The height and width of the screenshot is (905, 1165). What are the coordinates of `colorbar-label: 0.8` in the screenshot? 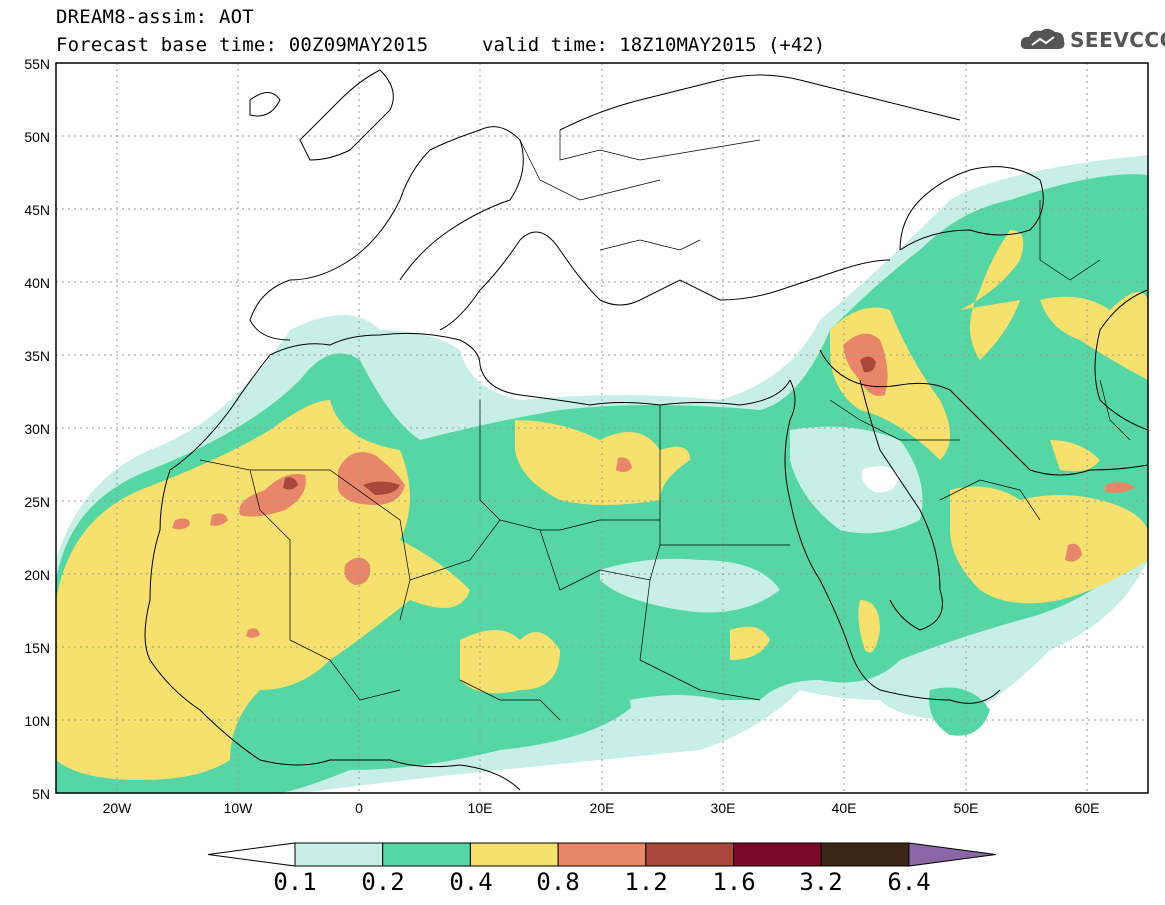 It's located at (558, 882).